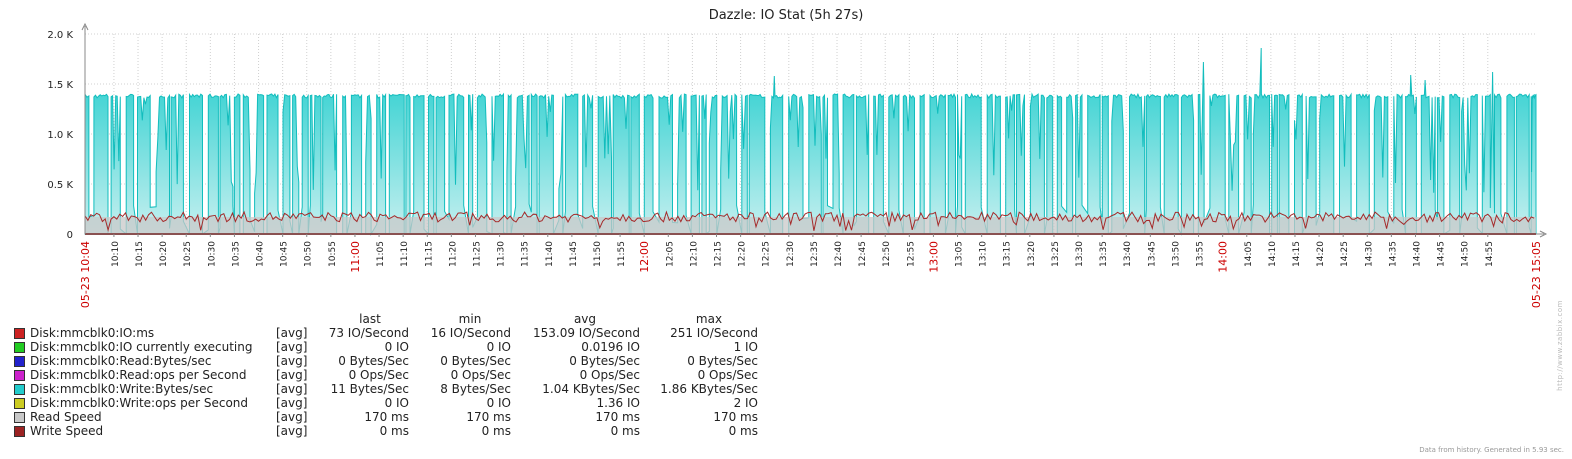 Image resolution: width=1572 pixels, height=459 pixels. I want to click on x-tick-label: 14:35, so click(1393, 254).